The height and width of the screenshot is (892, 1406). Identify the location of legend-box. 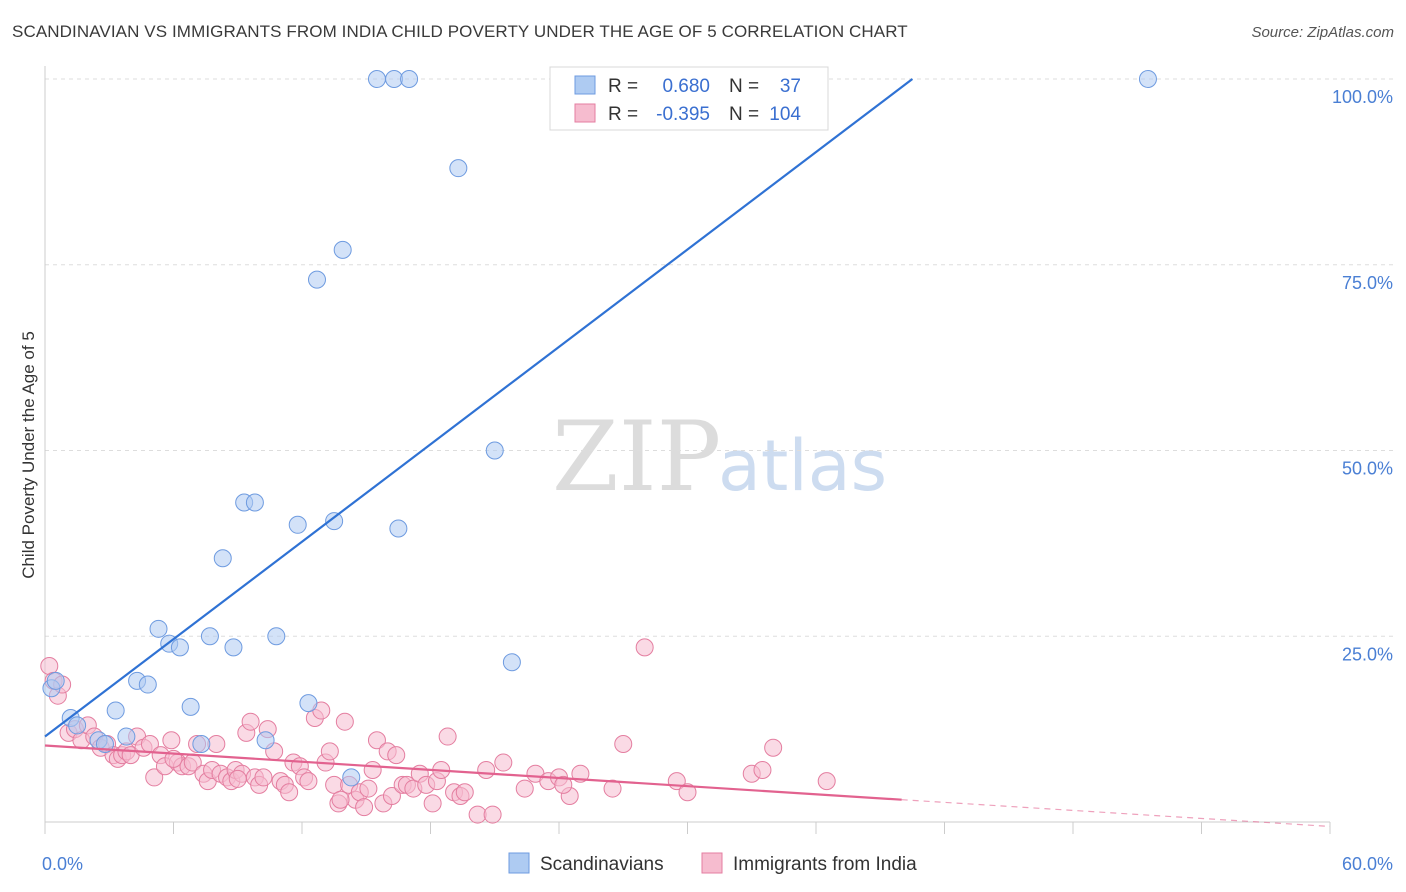
(689, 98).